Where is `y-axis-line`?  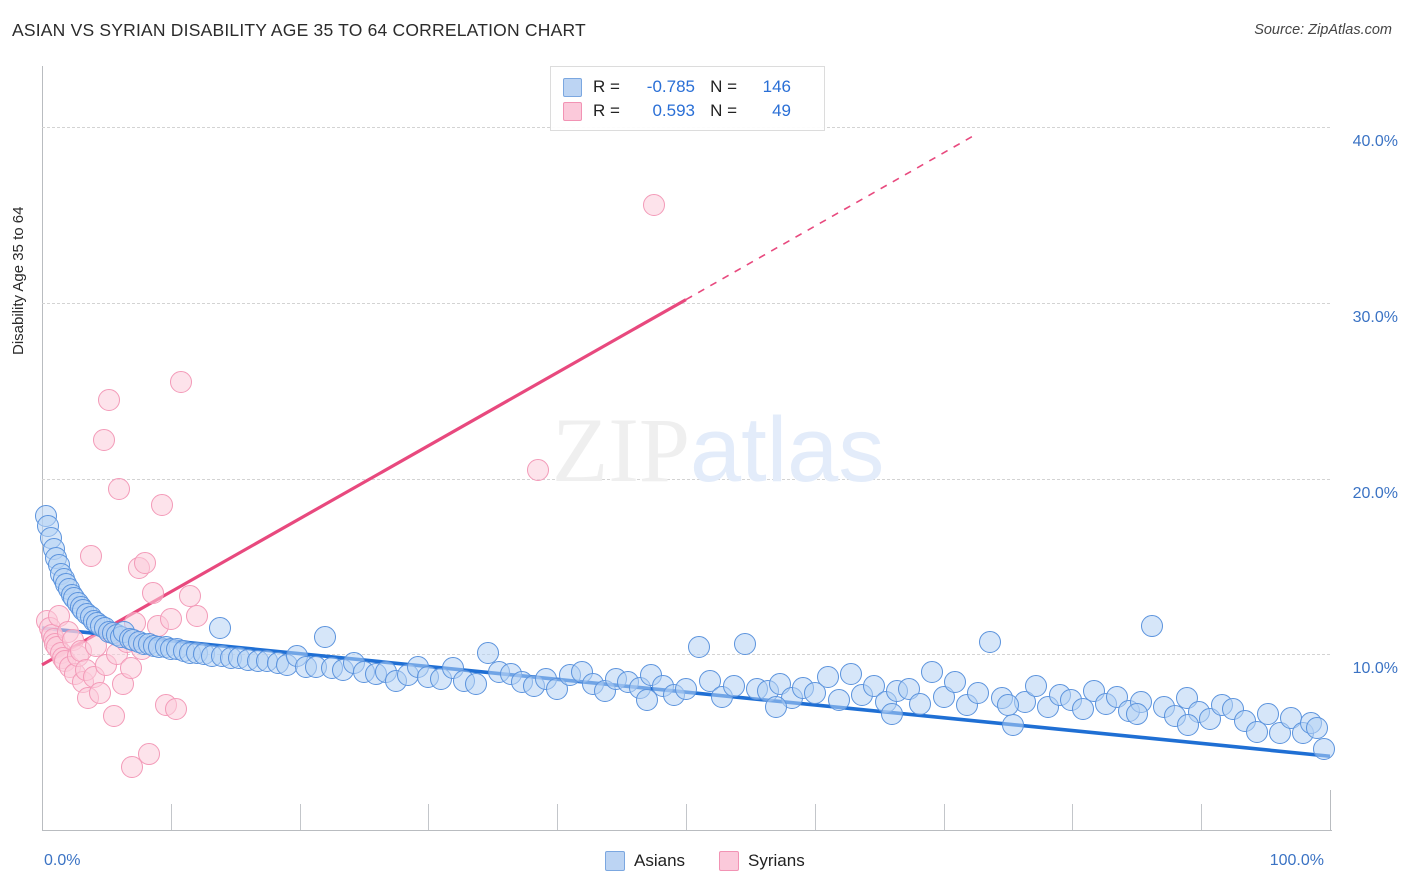 y-axis-line is located at coordinates (42, 448).